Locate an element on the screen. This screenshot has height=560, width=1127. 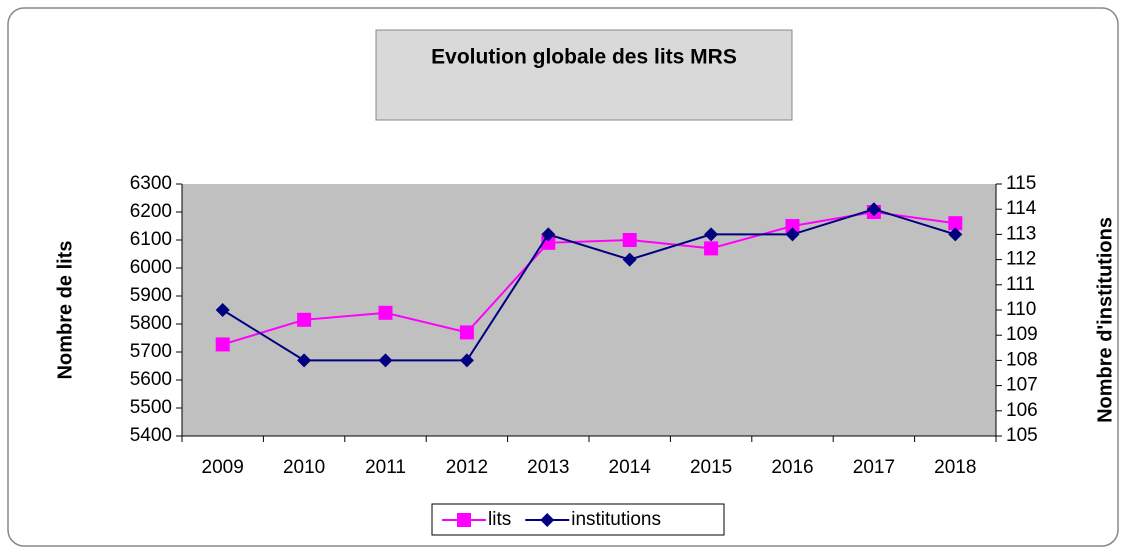
y-tick-label: 5500 is located at coordinates (151, 407).